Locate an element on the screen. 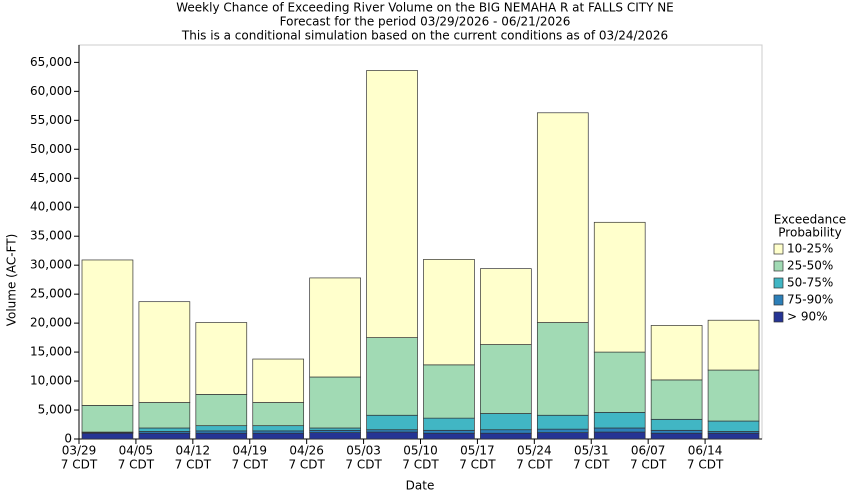  y-tick-label: 40,000 is located at coordinates (51, 207).